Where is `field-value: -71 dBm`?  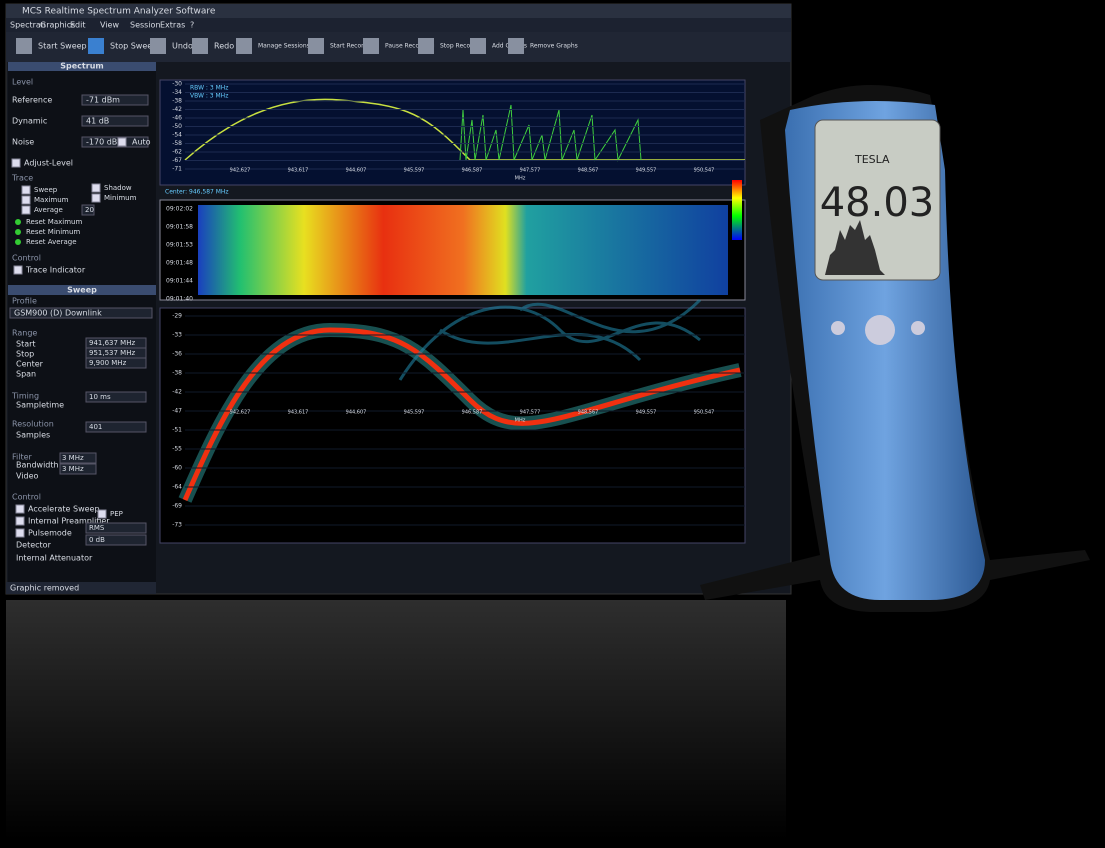
field-value: -71 dBm is located at coordinates (103, 100).